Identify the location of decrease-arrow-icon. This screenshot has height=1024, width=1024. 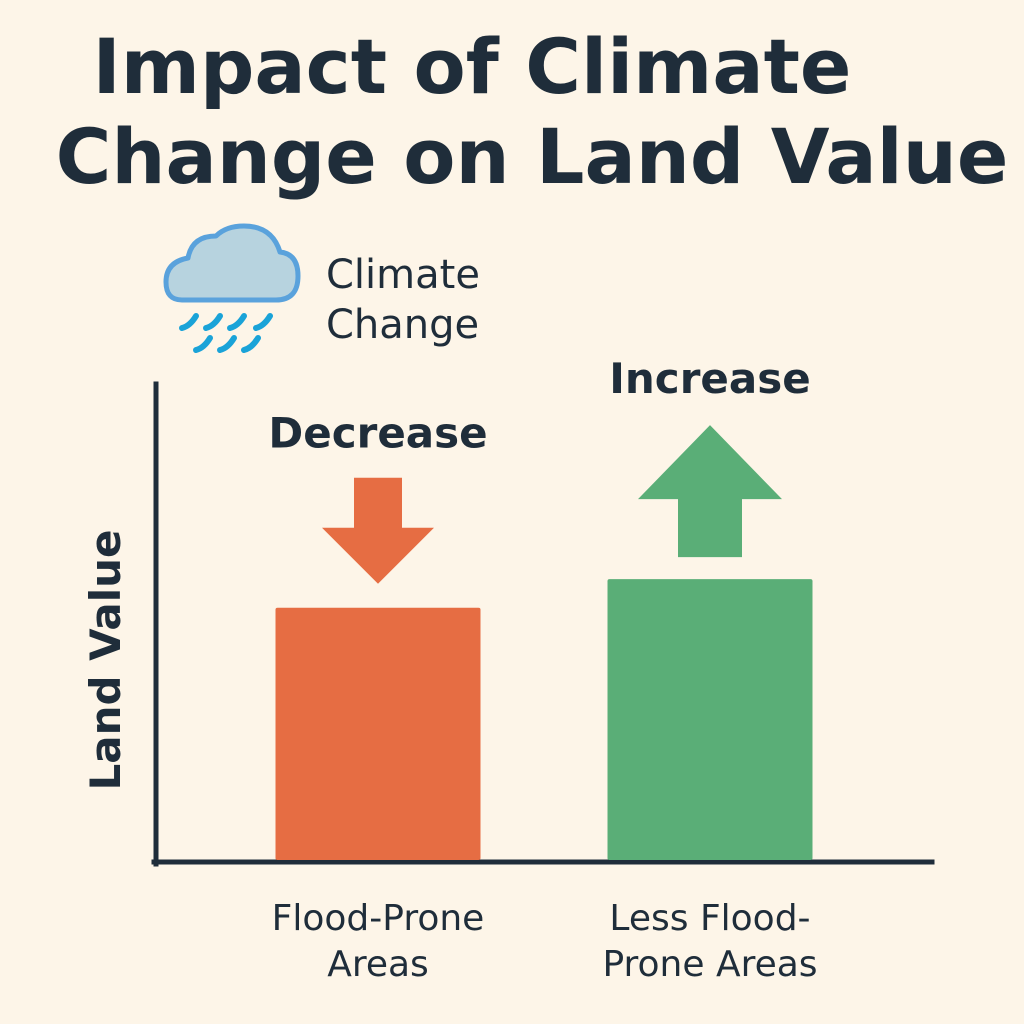
(378, 530).